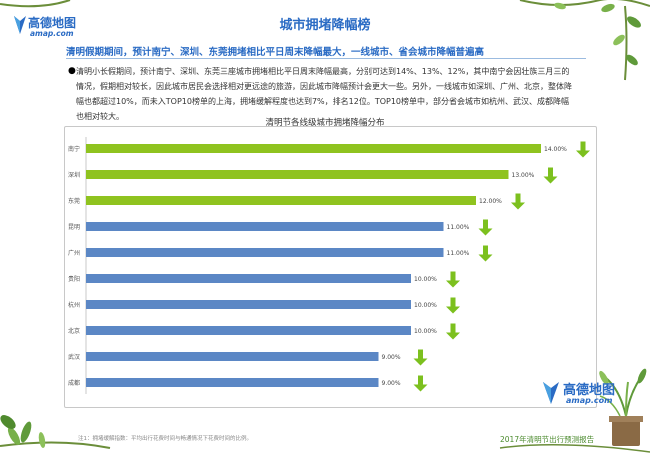  I want to click on category-label: 南宁, so click(74, 149).